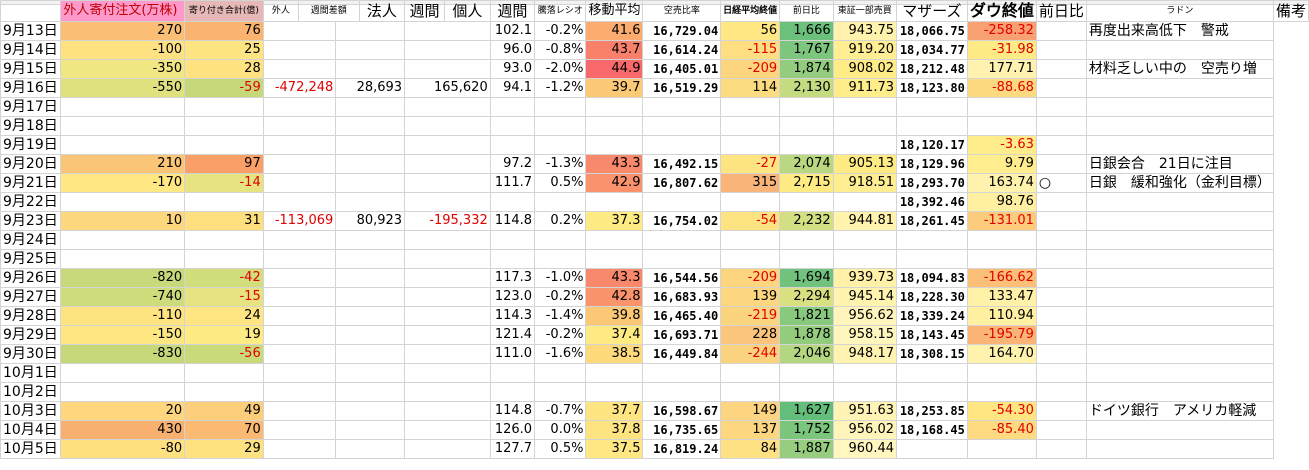 The height and width of the screenshot is (470, 1309). Describe the element at coordinates (1001, 31) in the screenshot. I see `dow-diff-cell: -258.32` at that location.